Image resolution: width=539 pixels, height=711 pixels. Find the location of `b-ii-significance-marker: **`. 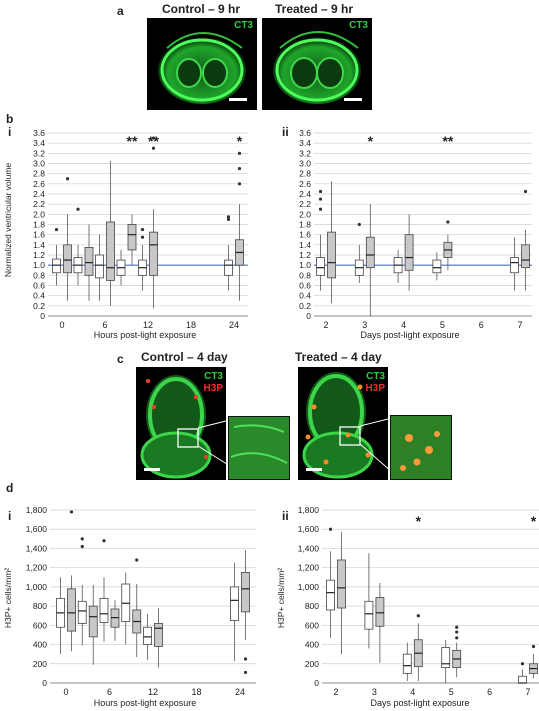

b-ii-significance-marker: ** is located at coordinates (447, 141).